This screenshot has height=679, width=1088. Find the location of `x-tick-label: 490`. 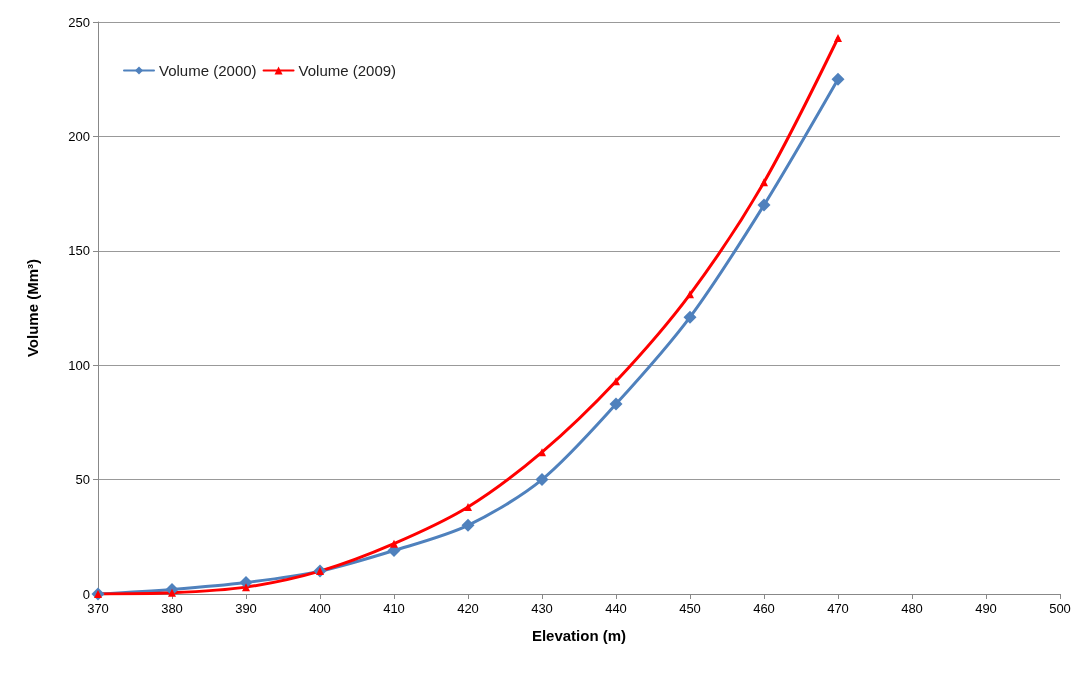

x-tick-label: 490 is located at coordinates (986, 608).